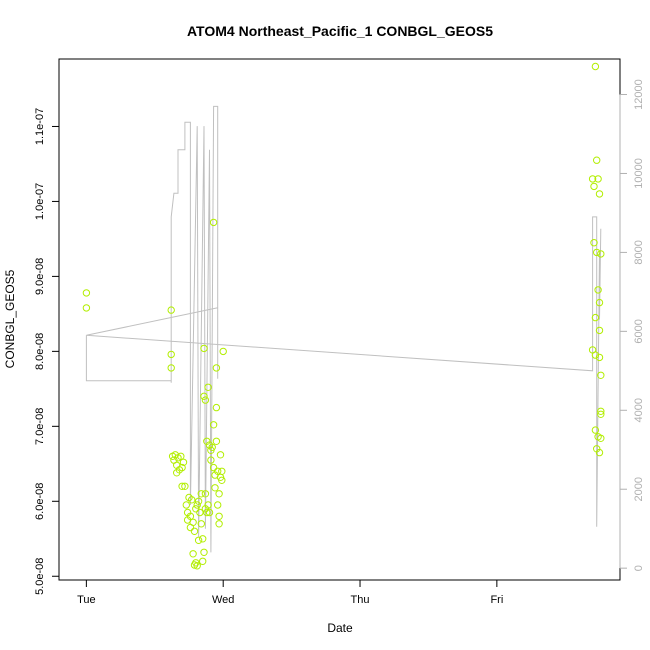 This screenshot has width=650, height=650. I want to click on y2-tick-label: 12000, so click(639, 94).